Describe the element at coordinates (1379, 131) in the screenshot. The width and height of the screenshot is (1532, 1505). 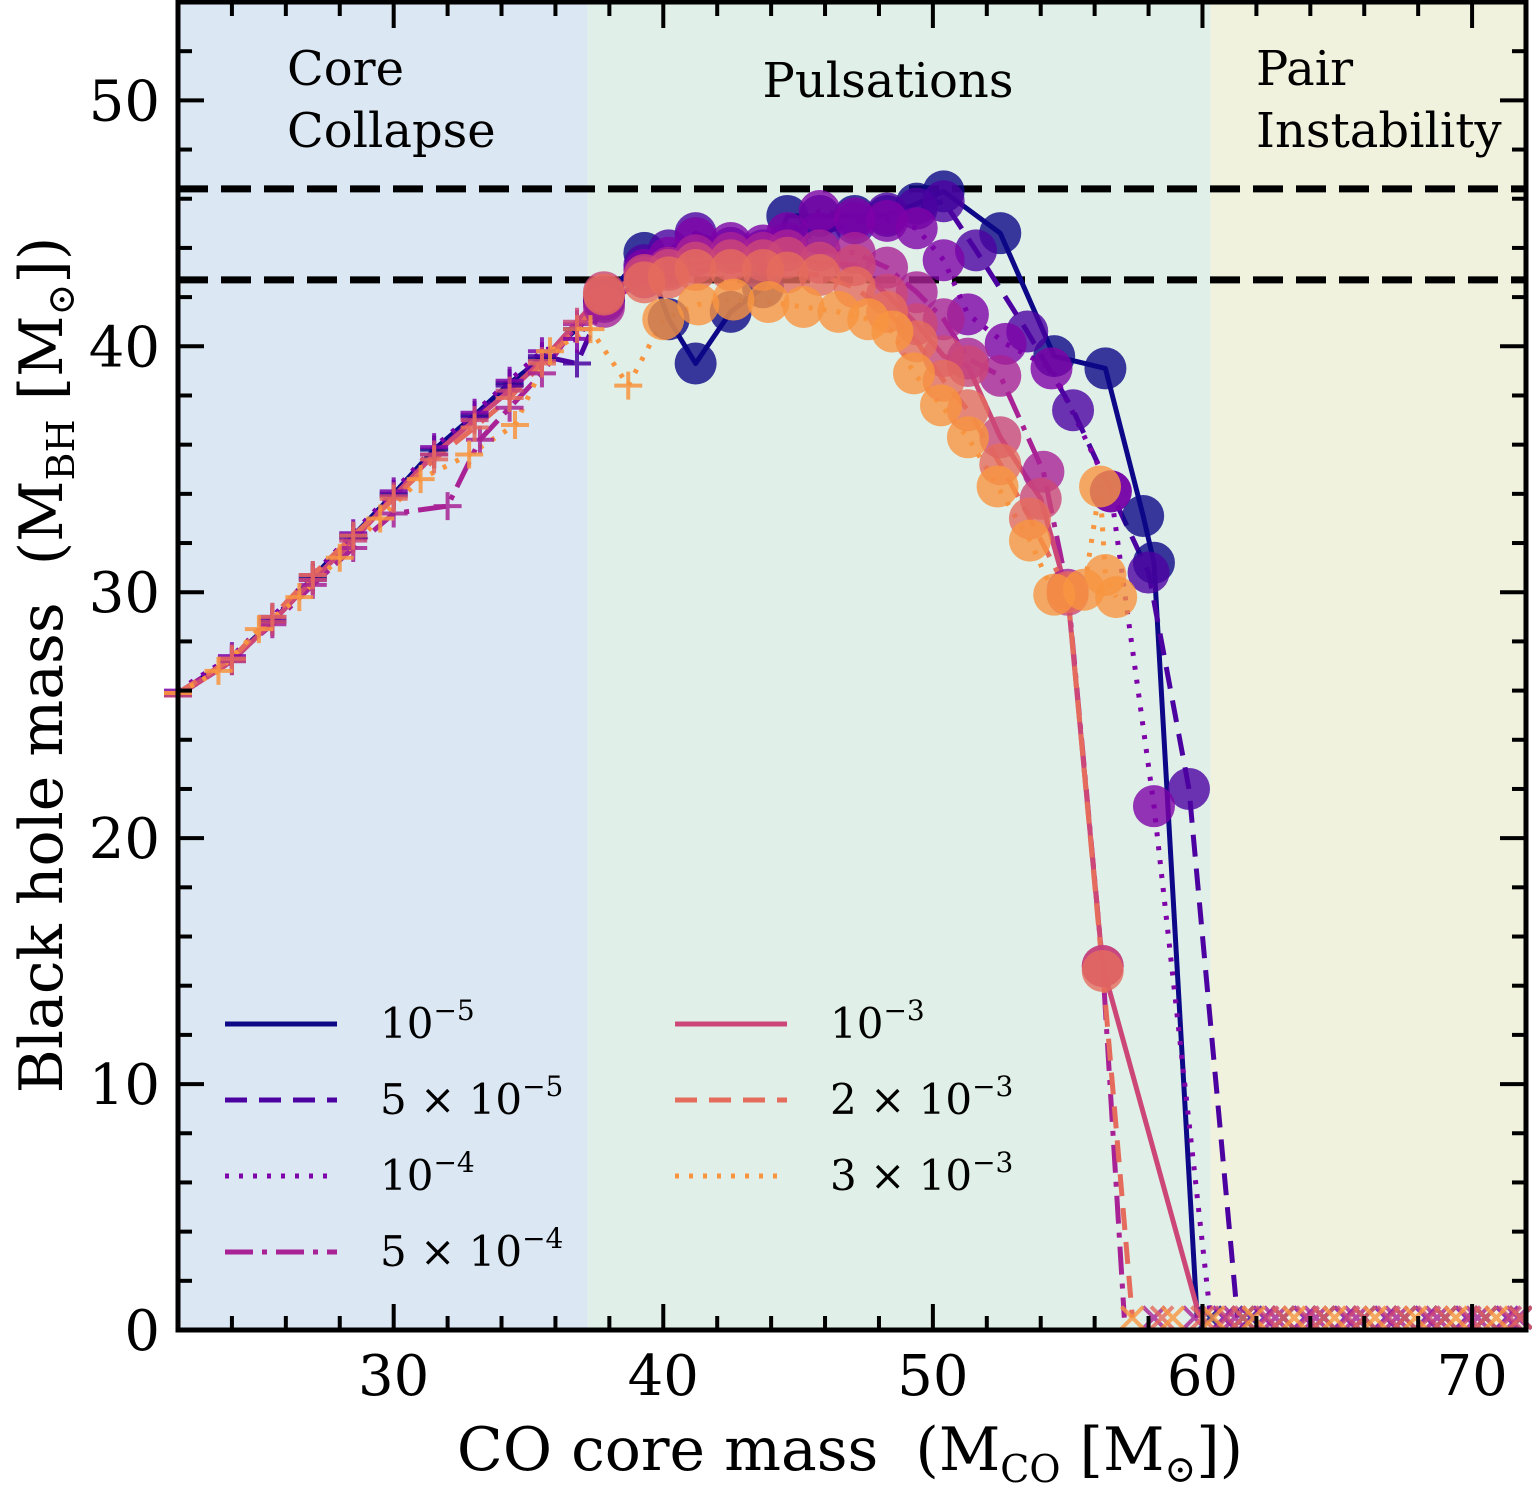
I see `region-label-2-1: Instability` at that location.